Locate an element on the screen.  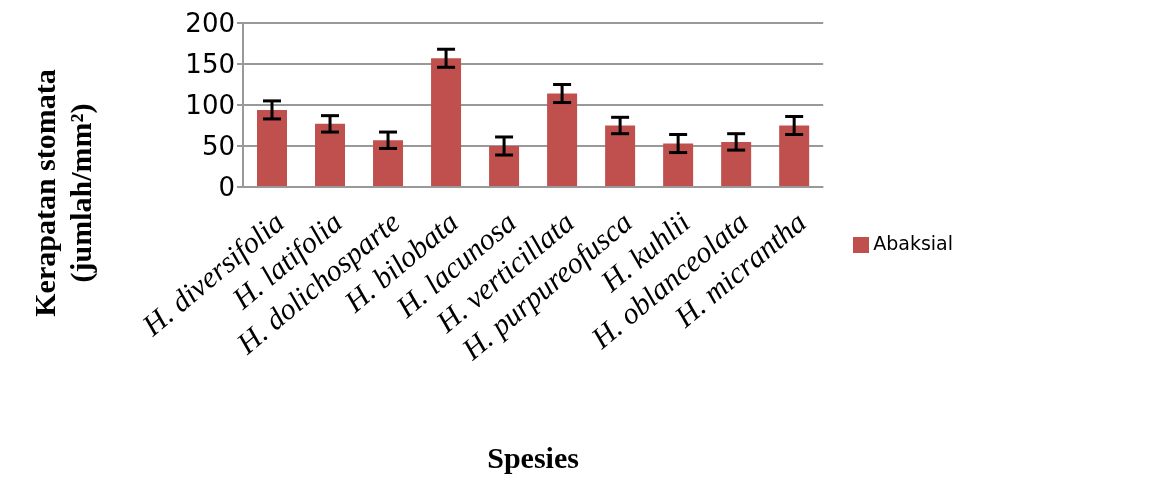
y-tick-label: 100 is located at coordinates (210, 105).